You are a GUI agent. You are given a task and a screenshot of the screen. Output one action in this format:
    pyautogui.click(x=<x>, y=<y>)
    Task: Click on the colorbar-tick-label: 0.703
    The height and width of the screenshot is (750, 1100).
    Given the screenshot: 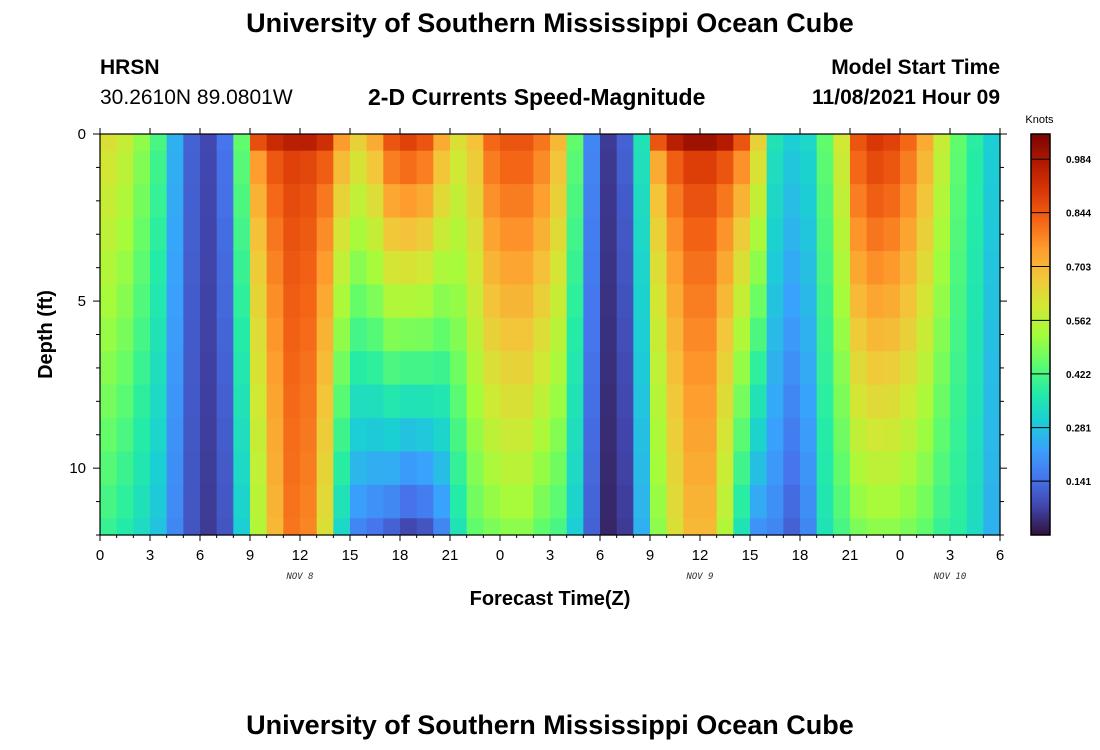 What is the action you would take?
    pyautogui.click(x=1078, y=268)
    